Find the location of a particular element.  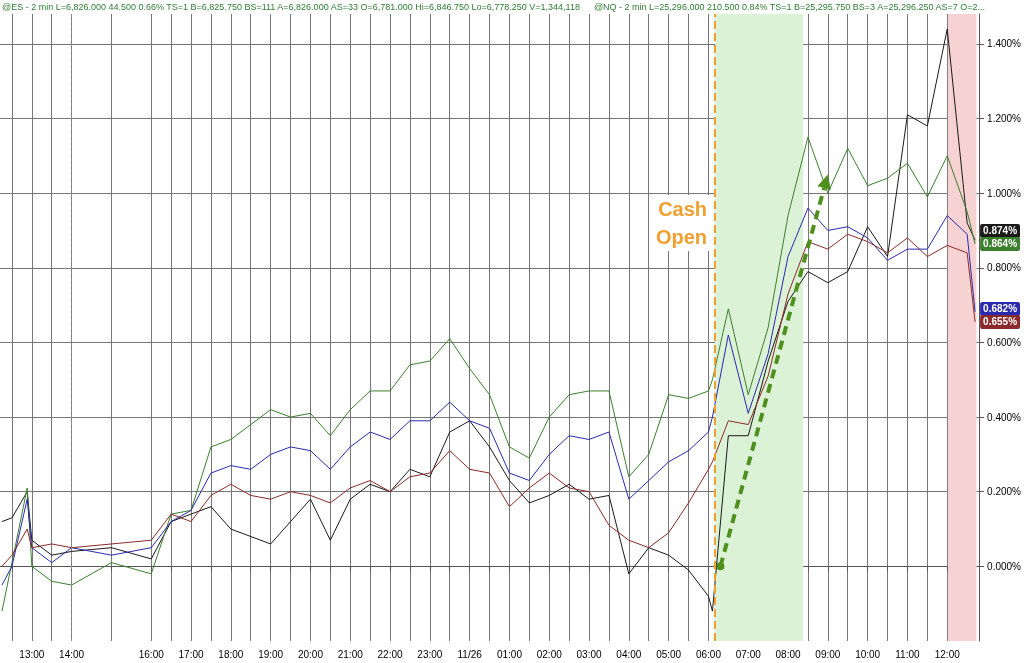

ref-line-label: Cash Open is located at coordinates (681, 223).